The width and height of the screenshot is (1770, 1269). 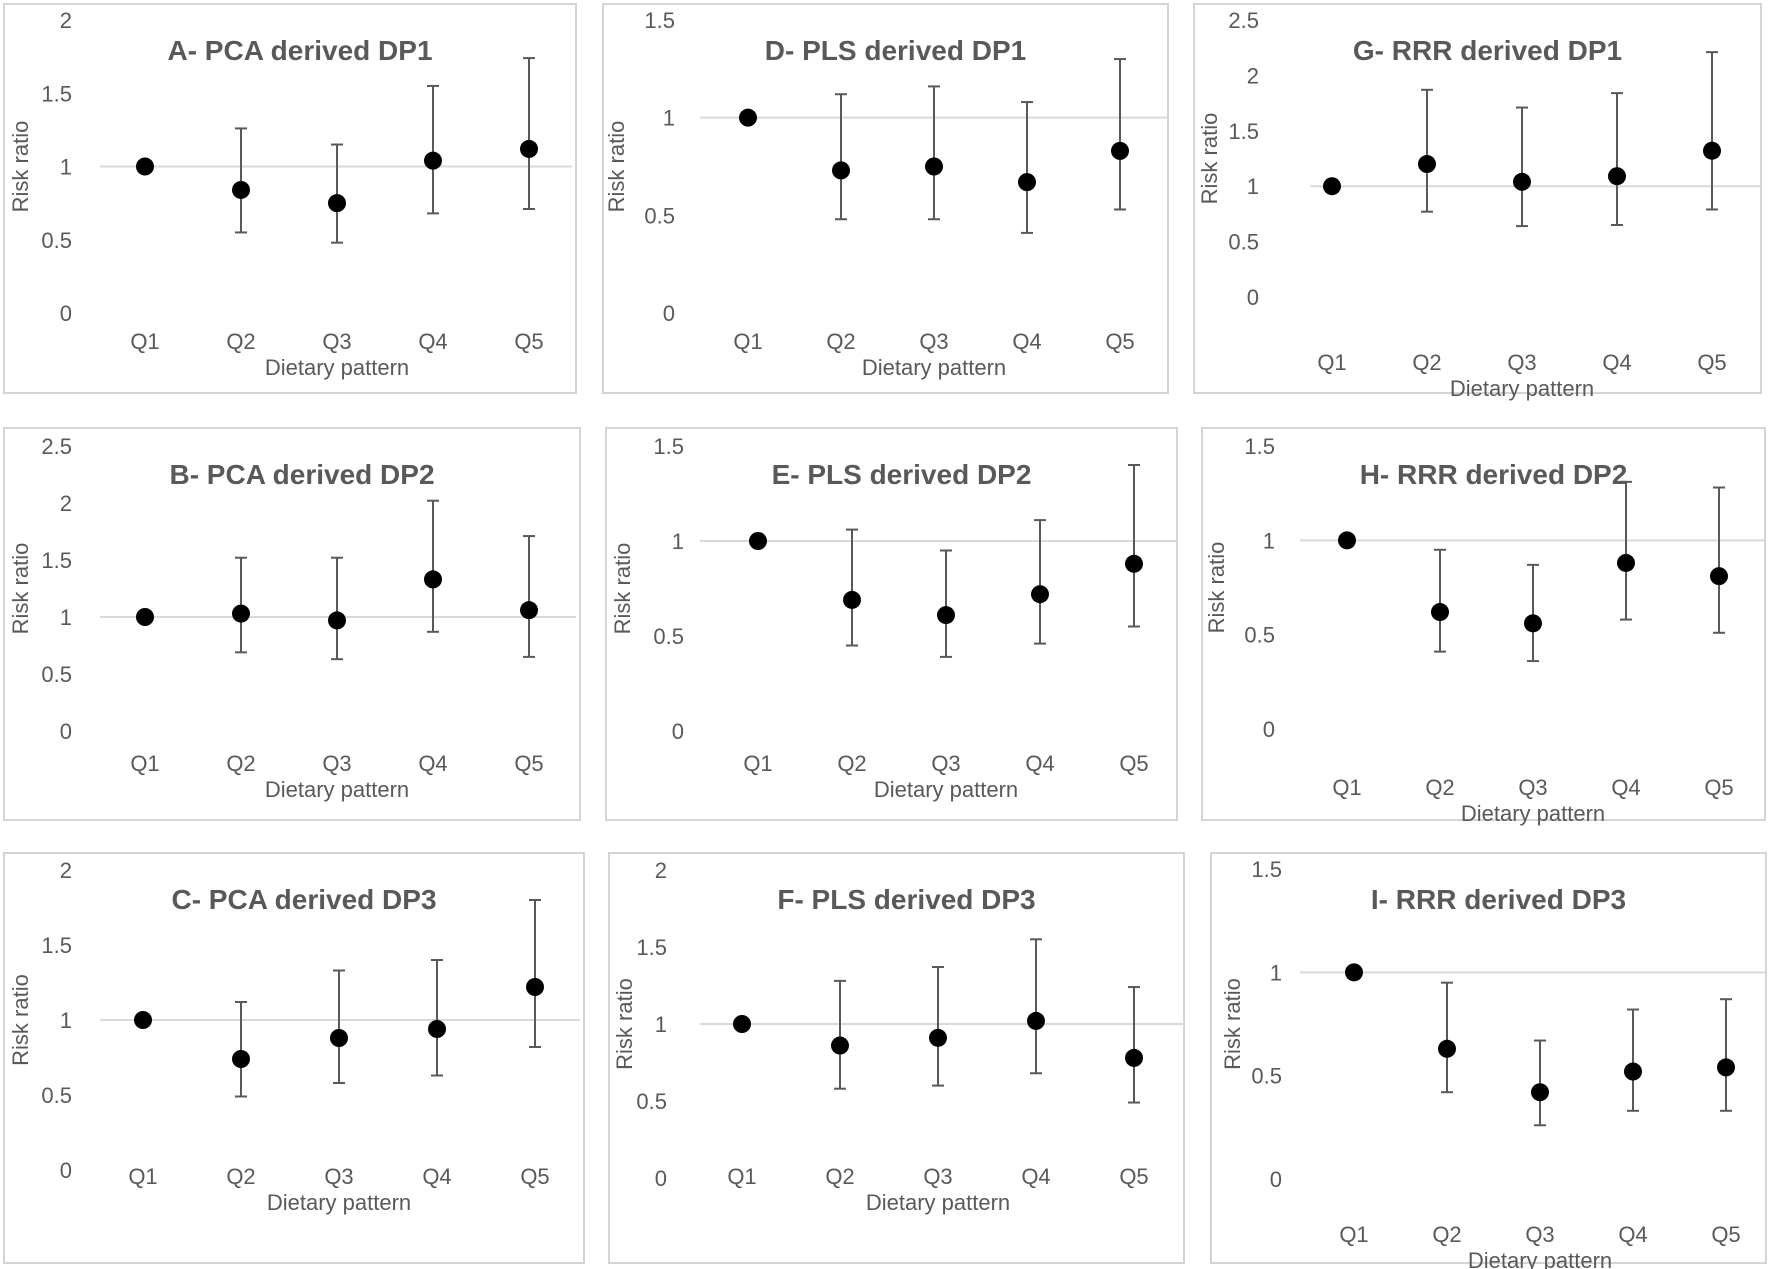 What do you see at coordinates (906, 899) in the screenshot?
I see `chart-title: F- PLS derived DP3` at bounding box center [906, 899].